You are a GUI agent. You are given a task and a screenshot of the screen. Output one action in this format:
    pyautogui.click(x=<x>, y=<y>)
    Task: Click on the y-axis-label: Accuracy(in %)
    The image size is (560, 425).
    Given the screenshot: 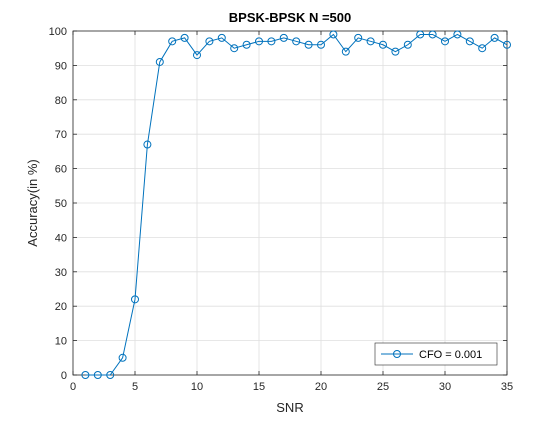 What is the action you would take?
    pyautogui.click(x=32, y=202)
    